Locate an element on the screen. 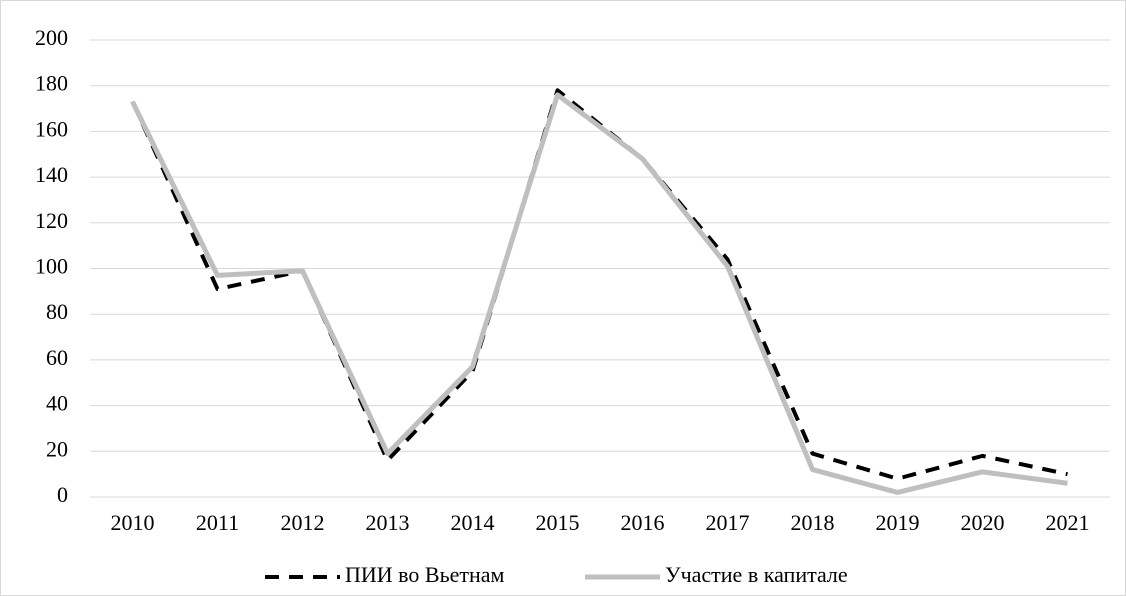  y-tick-label: 120 is located at coordinates (51, 220).